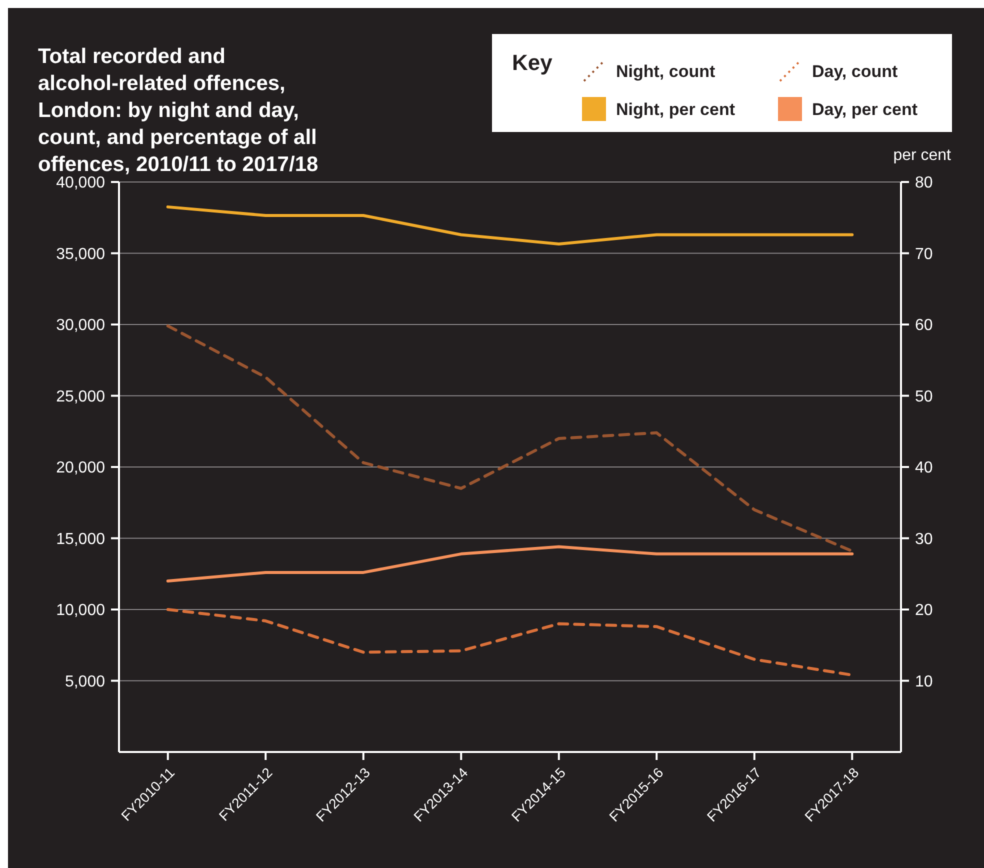  I want to click on y-tick-label: 40,000, so click(81, 183).